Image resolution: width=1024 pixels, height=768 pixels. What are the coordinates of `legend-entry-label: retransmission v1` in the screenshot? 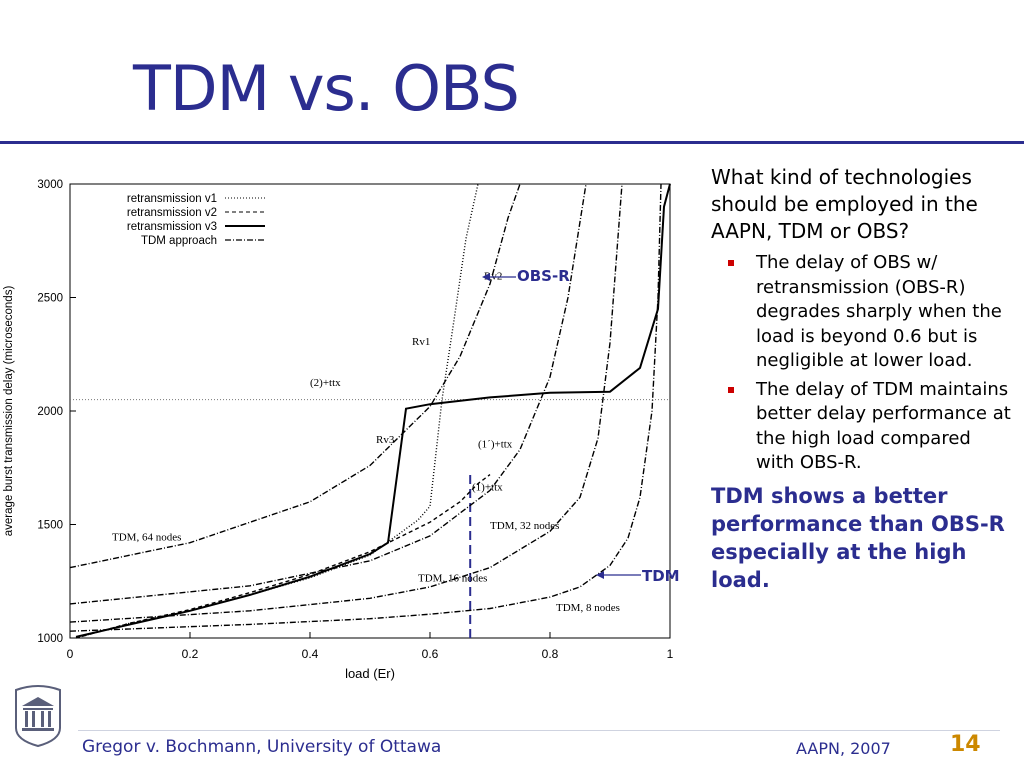 It's located at (172, 199).